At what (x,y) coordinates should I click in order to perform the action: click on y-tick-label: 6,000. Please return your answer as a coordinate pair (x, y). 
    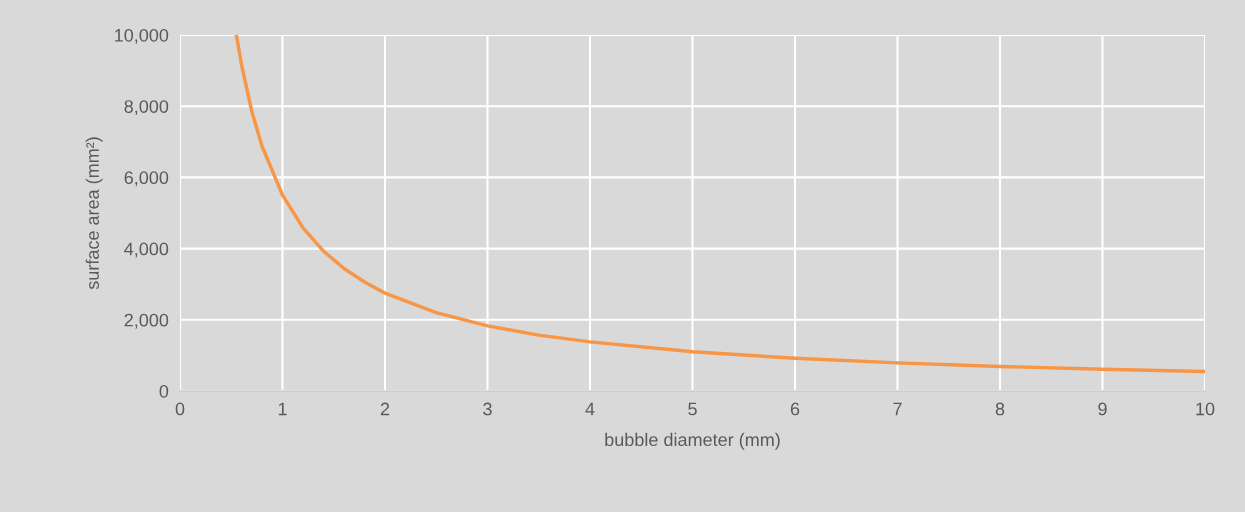
    Looking at the image, I should click on (146, 179).